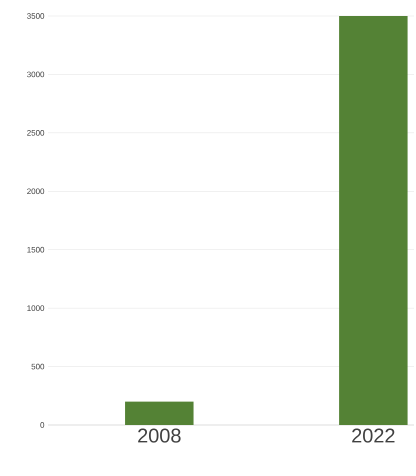  I want to click on x-tick-label: 2008, so click(159, 435).